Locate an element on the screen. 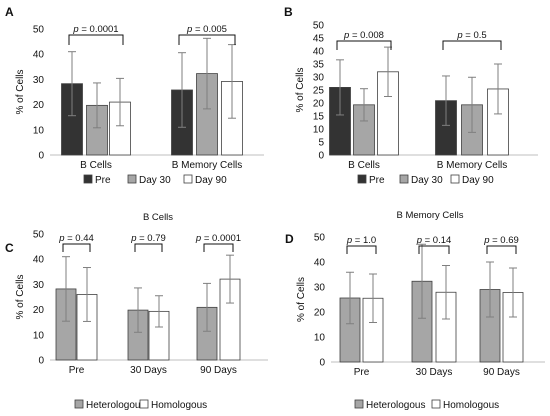 The height and width of the screenshot is (416, 550). panel-letter: D is located at coordinates (289, 239).